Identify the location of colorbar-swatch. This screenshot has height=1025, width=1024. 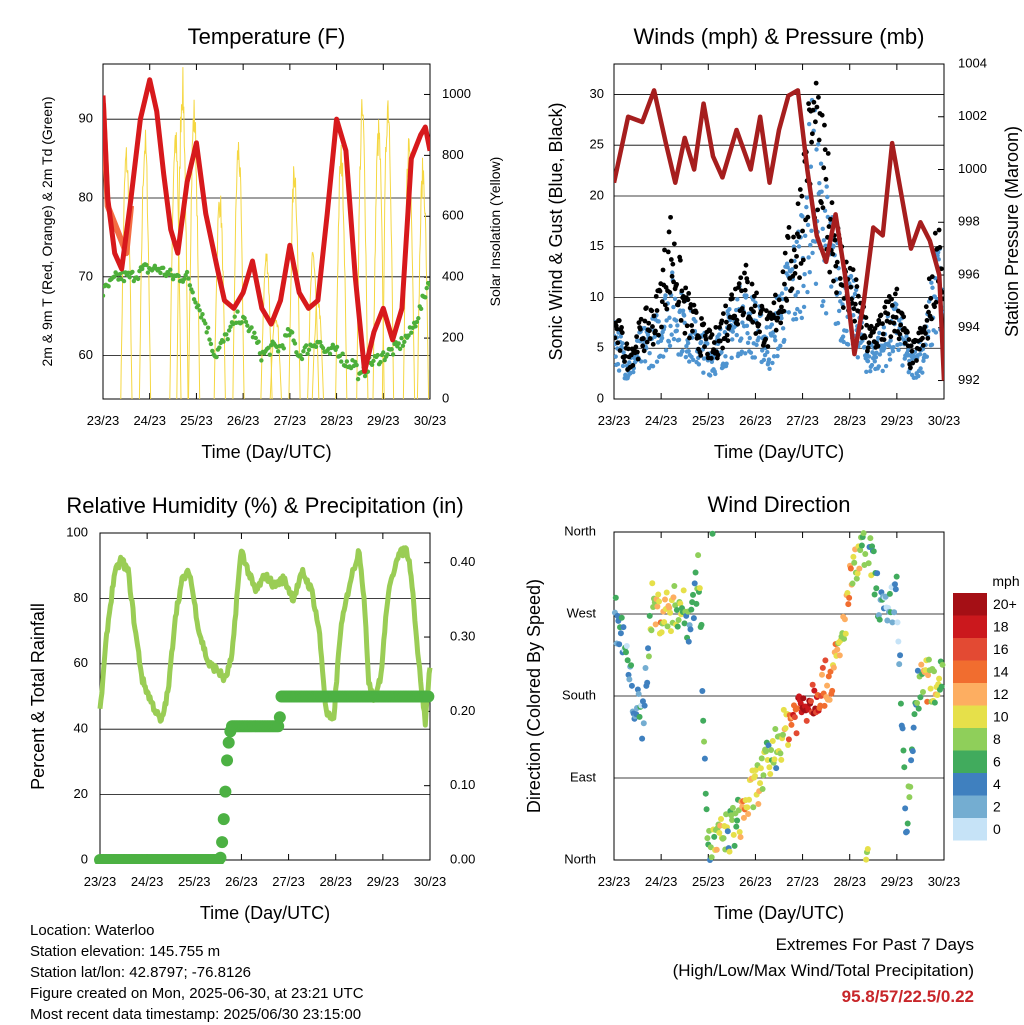
(970, 716).